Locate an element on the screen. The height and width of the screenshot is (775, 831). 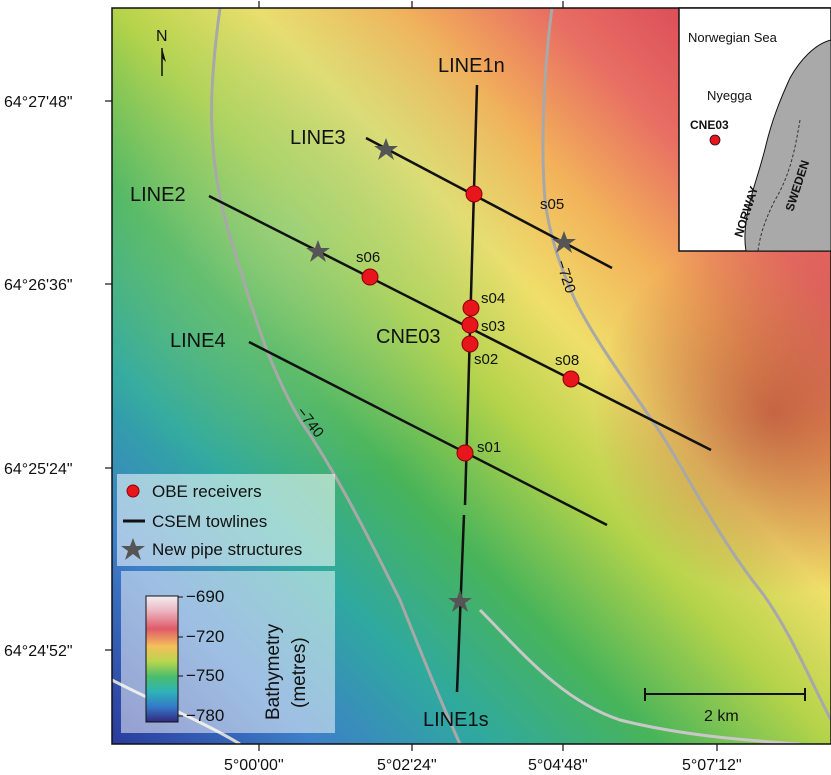
receiver-labels: s05 s06 s04 s03 s02 s08 s01 is located at coordinates (467, 326).